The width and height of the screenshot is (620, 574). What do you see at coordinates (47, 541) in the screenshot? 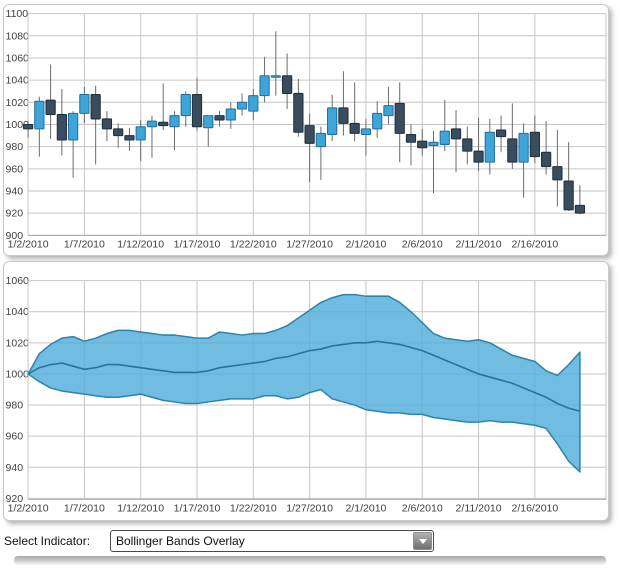
I see `select-indicator-label: Select Indicator:` at bounding box center [47, 541].